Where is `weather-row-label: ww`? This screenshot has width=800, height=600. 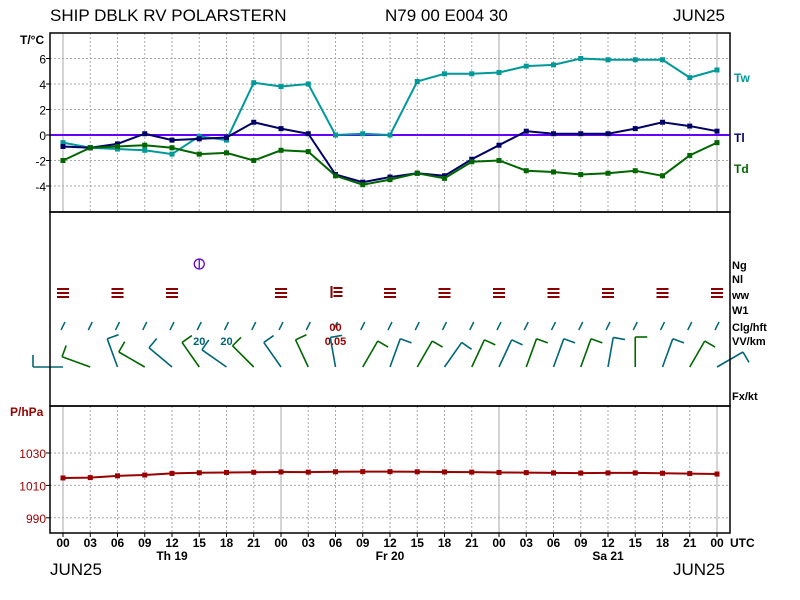
weather-row-label: ww is located at coordinates (740, 296).